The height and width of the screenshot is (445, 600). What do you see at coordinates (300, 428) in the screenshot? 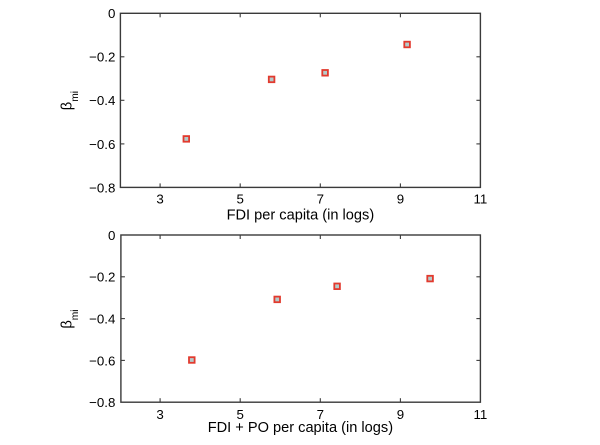
I see `svg-text: FDI + PO per capita (in logs)` at bounding box center [300, 428].